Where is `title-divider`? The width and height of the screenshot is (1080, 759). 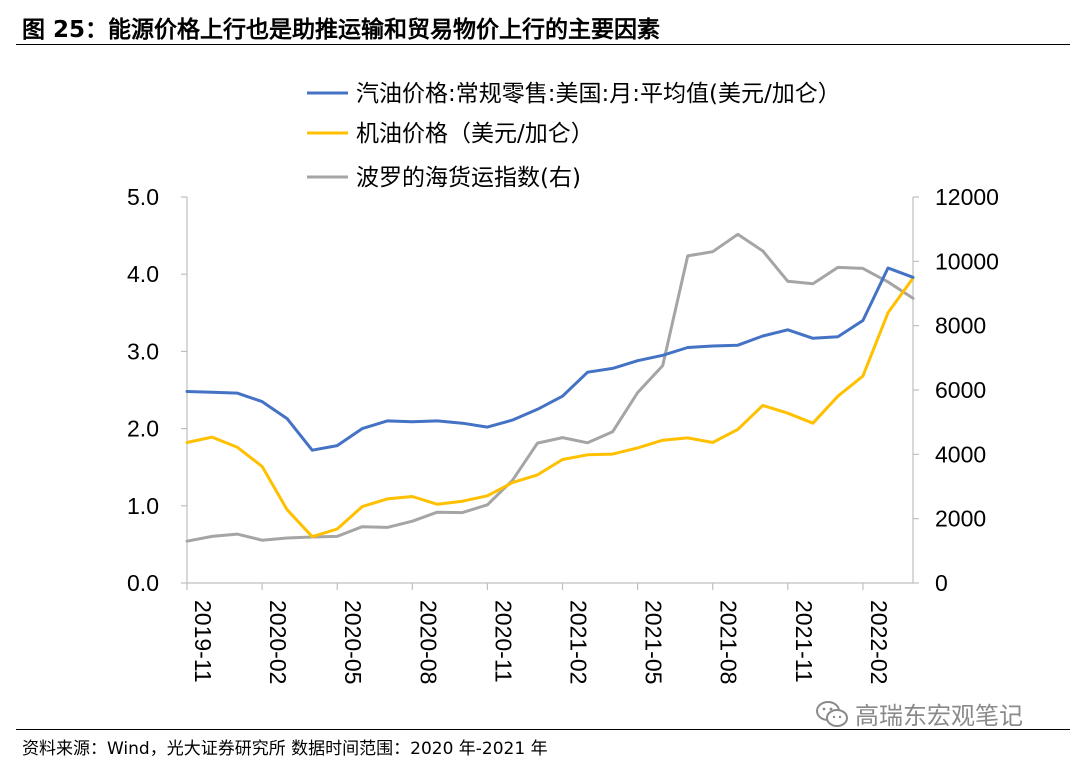
title-divider is located at coordinates (543, 44).